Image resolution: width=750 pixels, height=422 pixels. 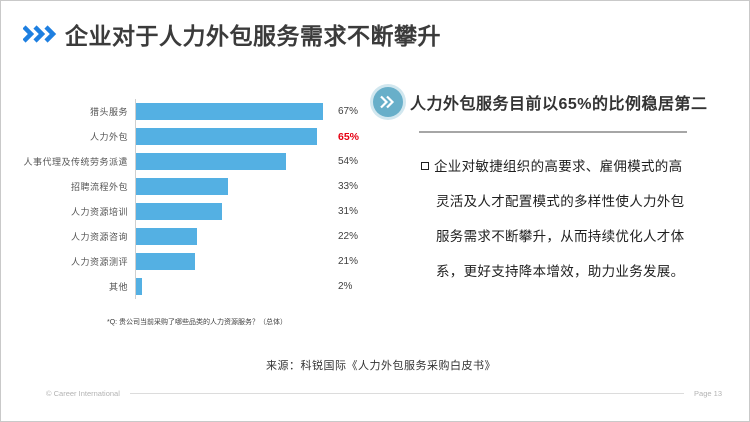 I want to click on chart-row: 招聘流程外包 33%, so click(x=196, y=186).